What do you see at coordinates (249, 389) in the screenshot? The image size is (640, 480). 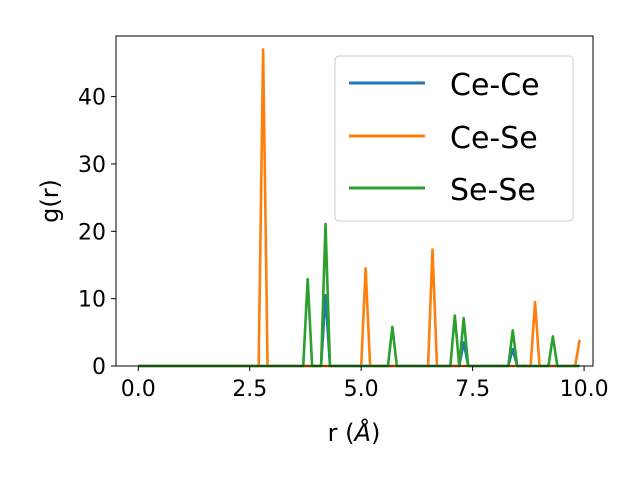 I see `x-tick-label: 2.5` at bounding box center [249, 389].